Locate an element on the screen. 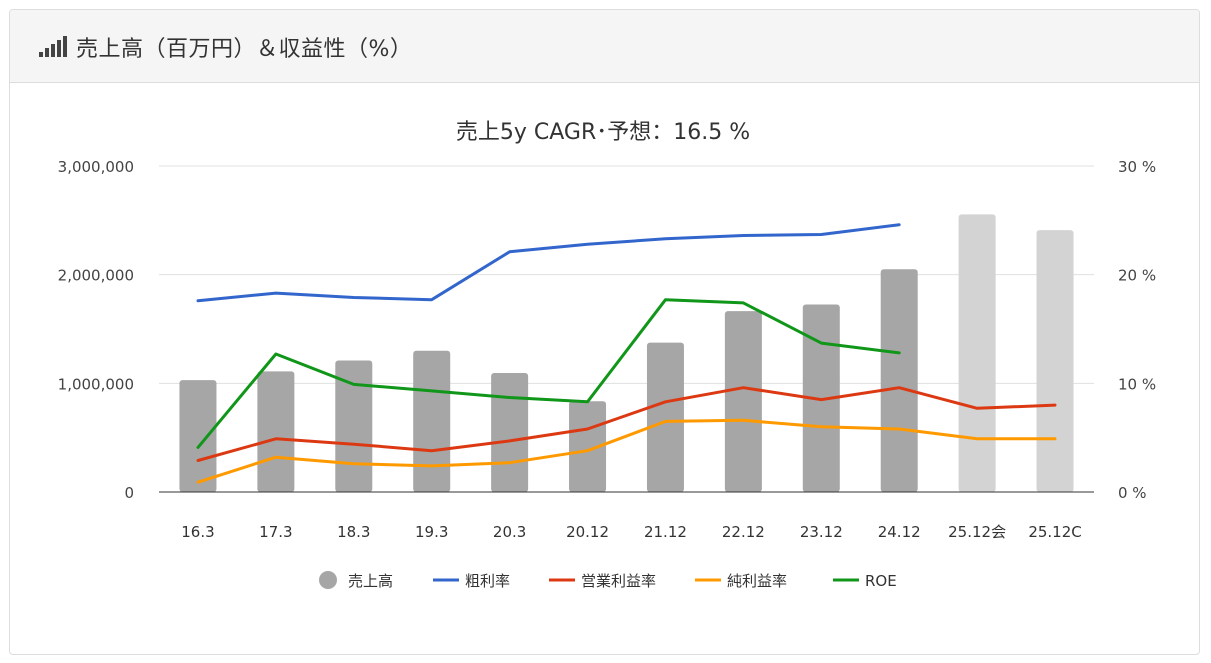  x-tick-label: 23.12 is located at coordinates (821, 532).